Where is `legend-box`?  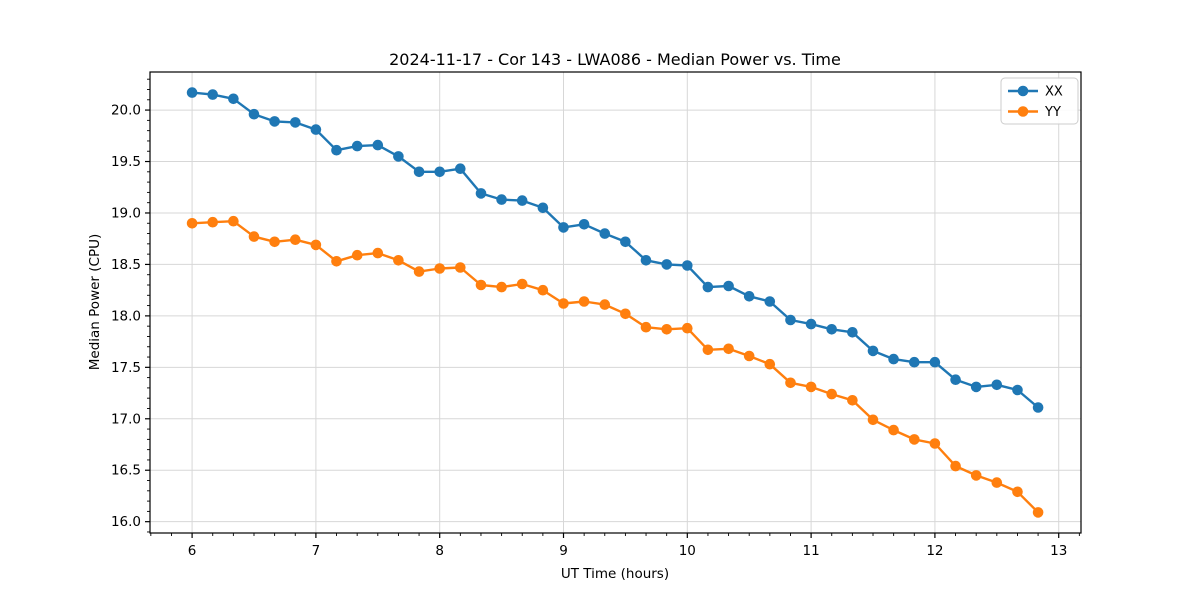
legend-box is located at coordinates (1039, 101).